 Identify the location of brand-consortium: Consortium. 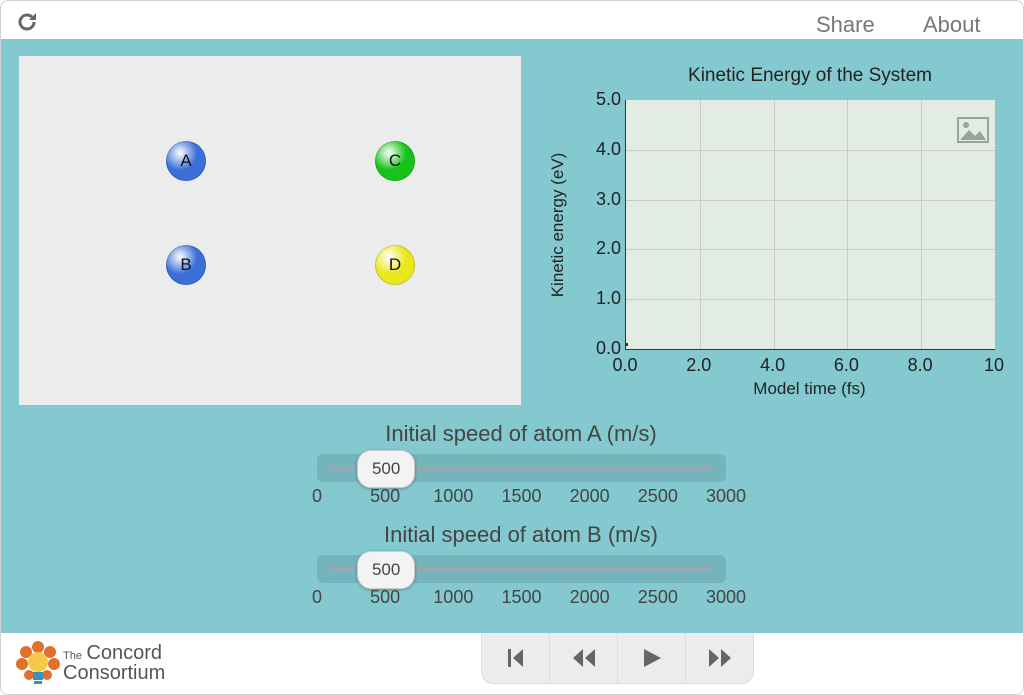
(114, 673).